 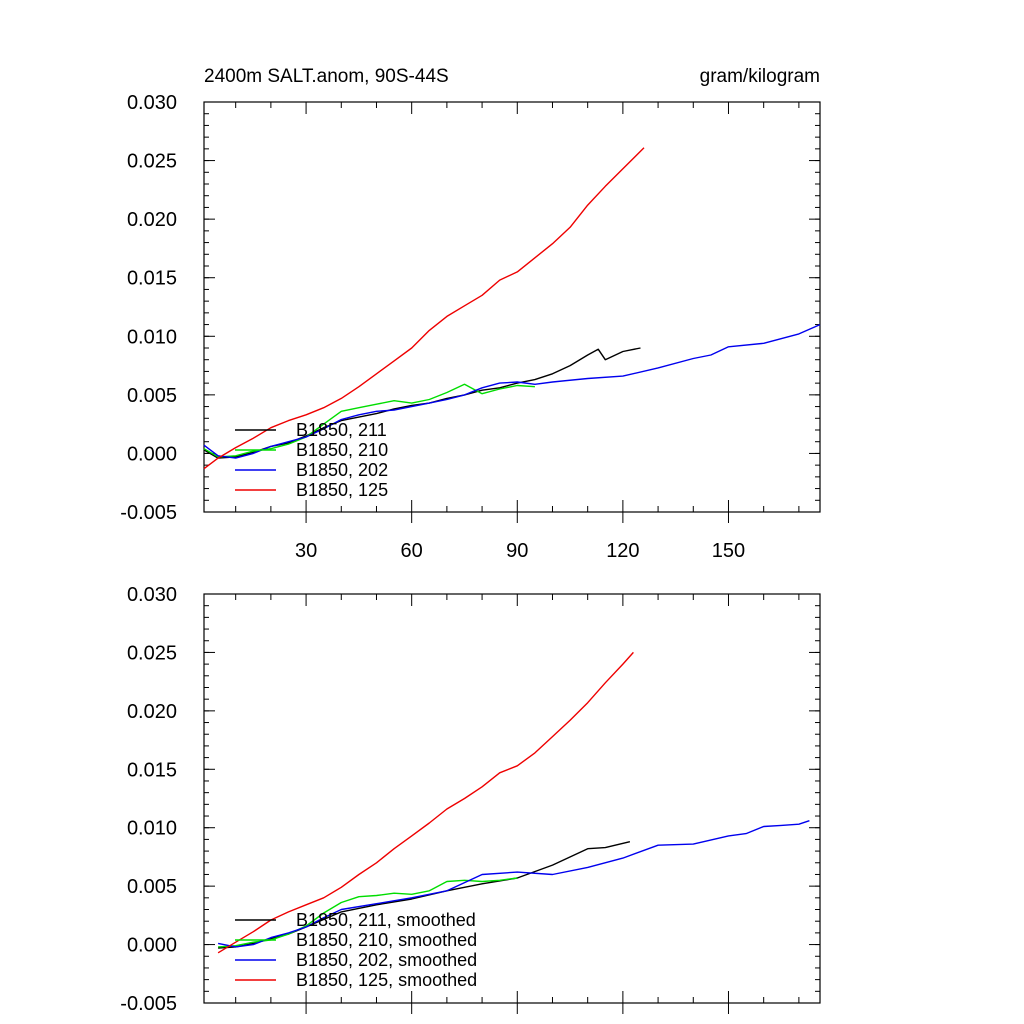 What do you see at coordinates (326, 76) in the screenshot?
I see `chart-title: 2400m SALT.anom, 90S-44S` at bounding box center [326, 76].